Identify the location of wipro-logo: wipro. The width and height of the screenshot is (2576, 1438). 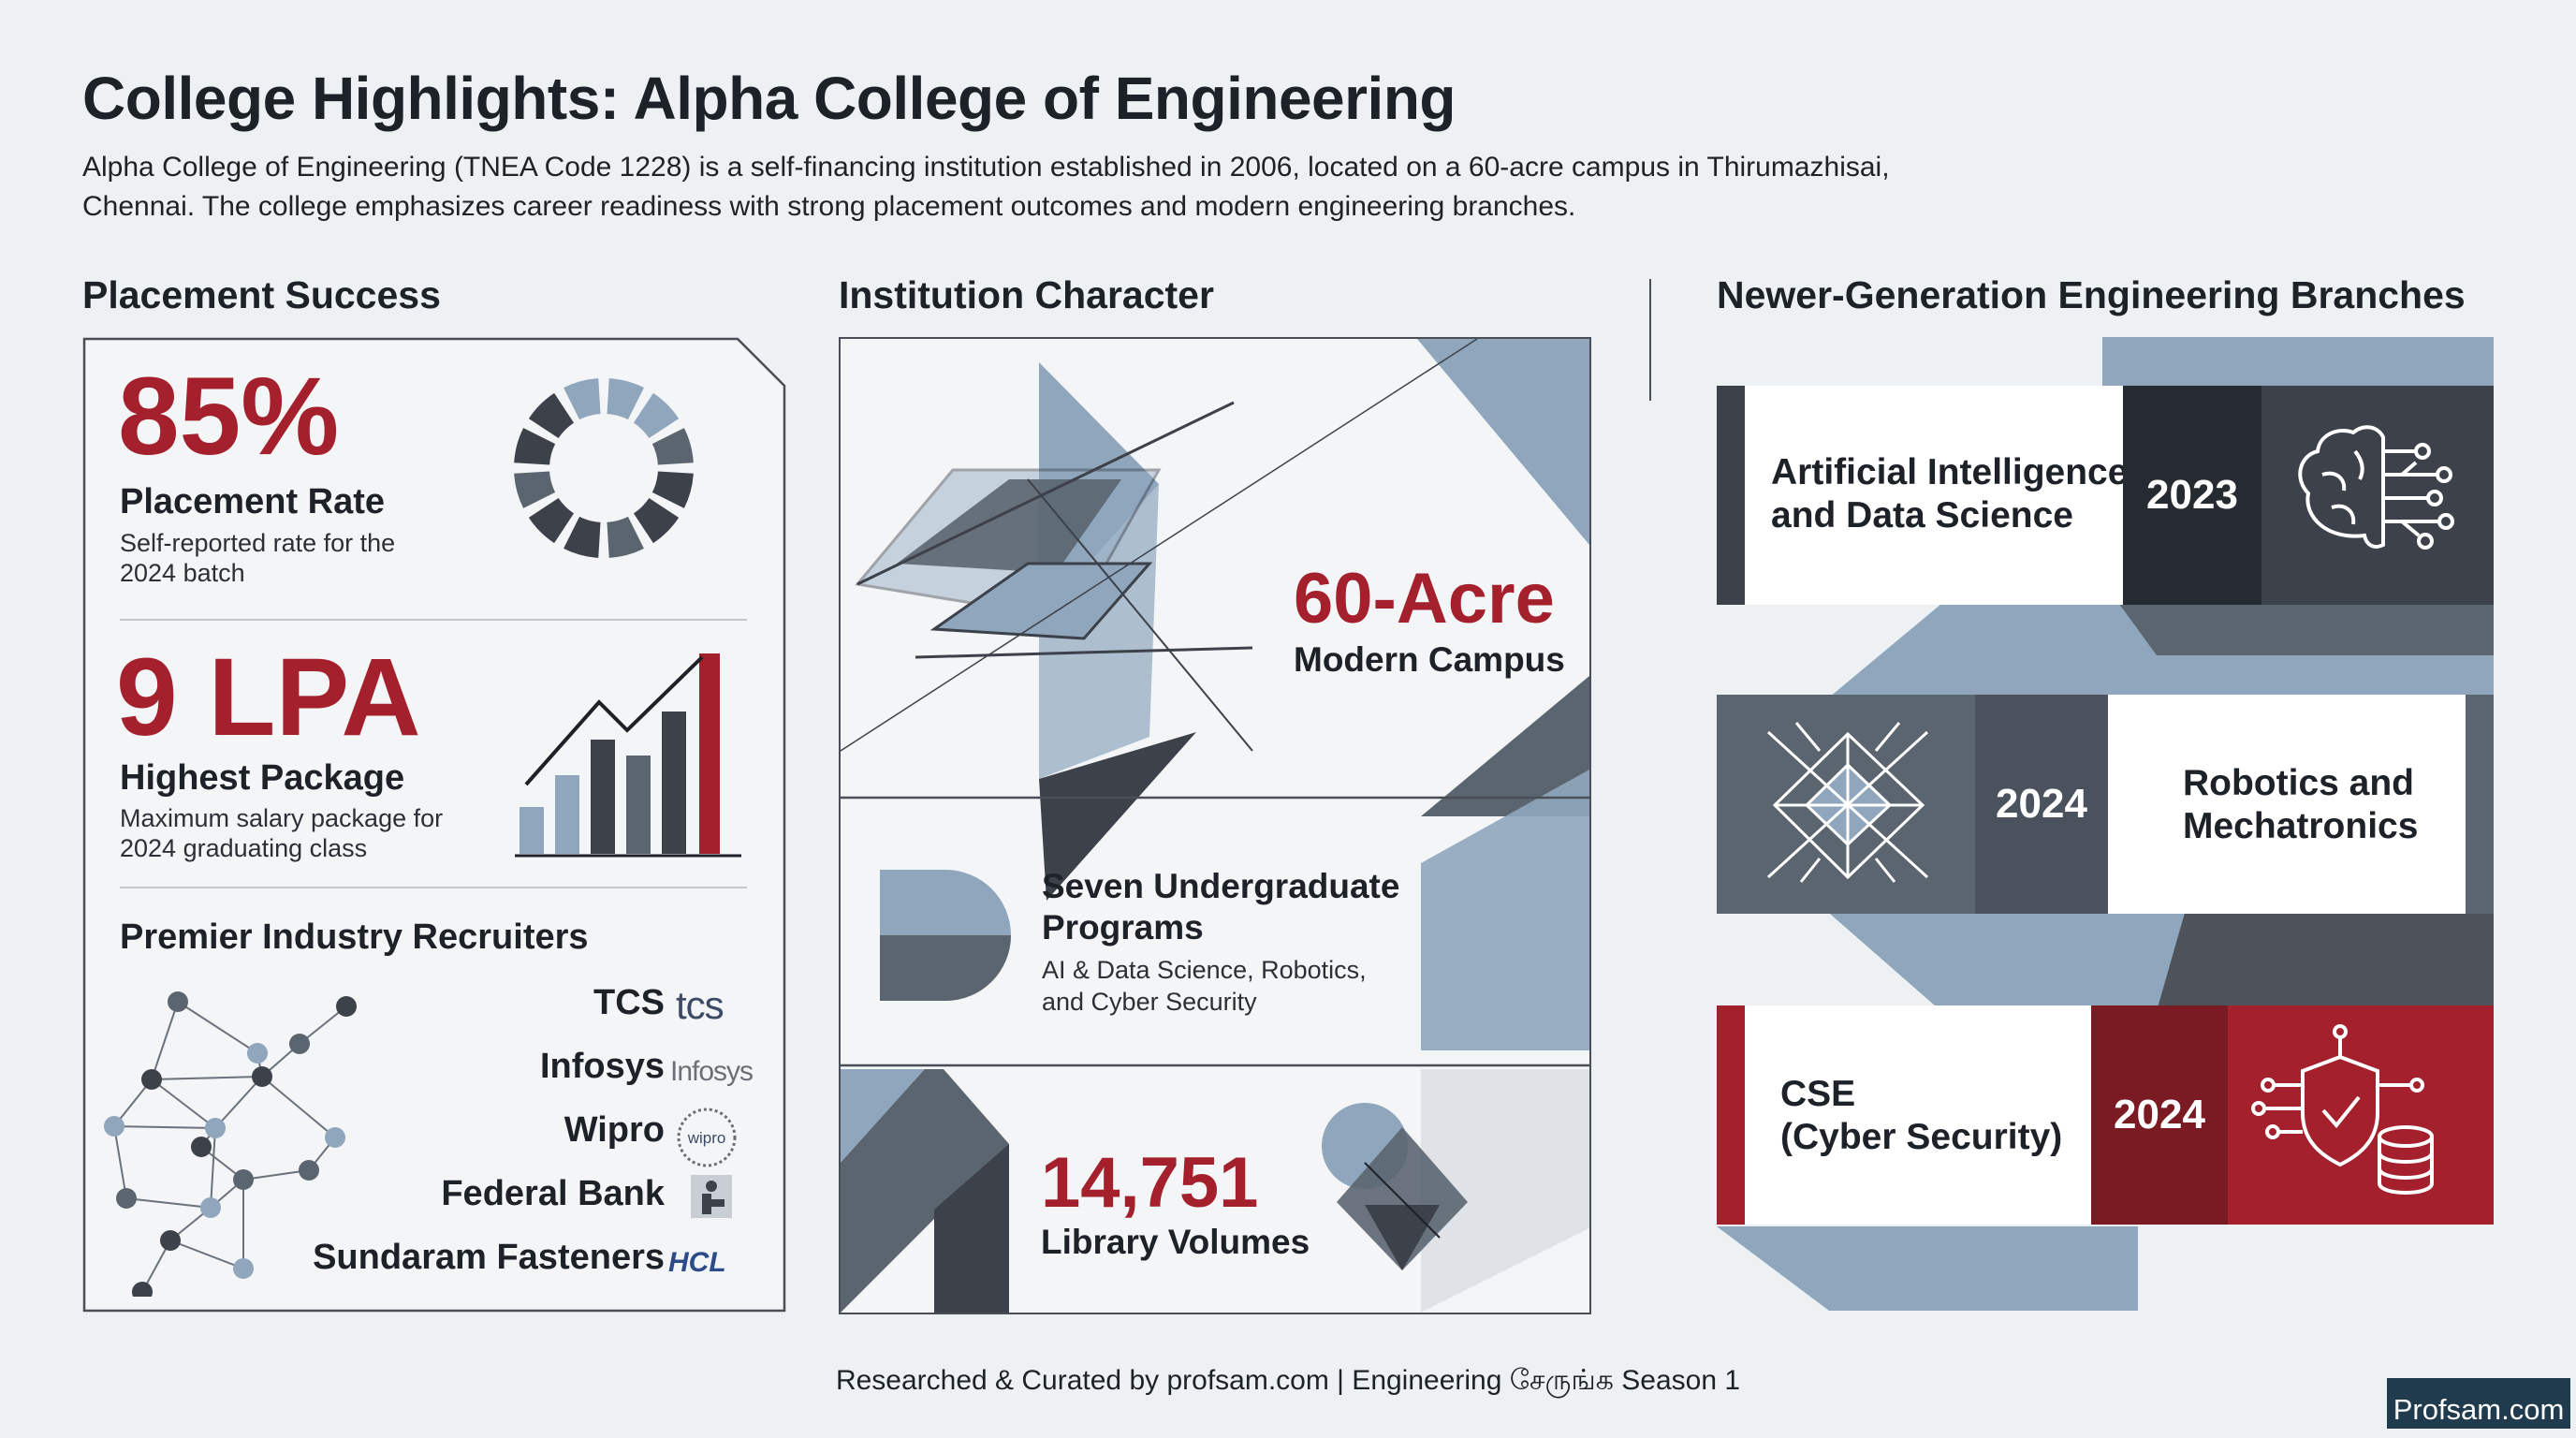
(707, 1137).